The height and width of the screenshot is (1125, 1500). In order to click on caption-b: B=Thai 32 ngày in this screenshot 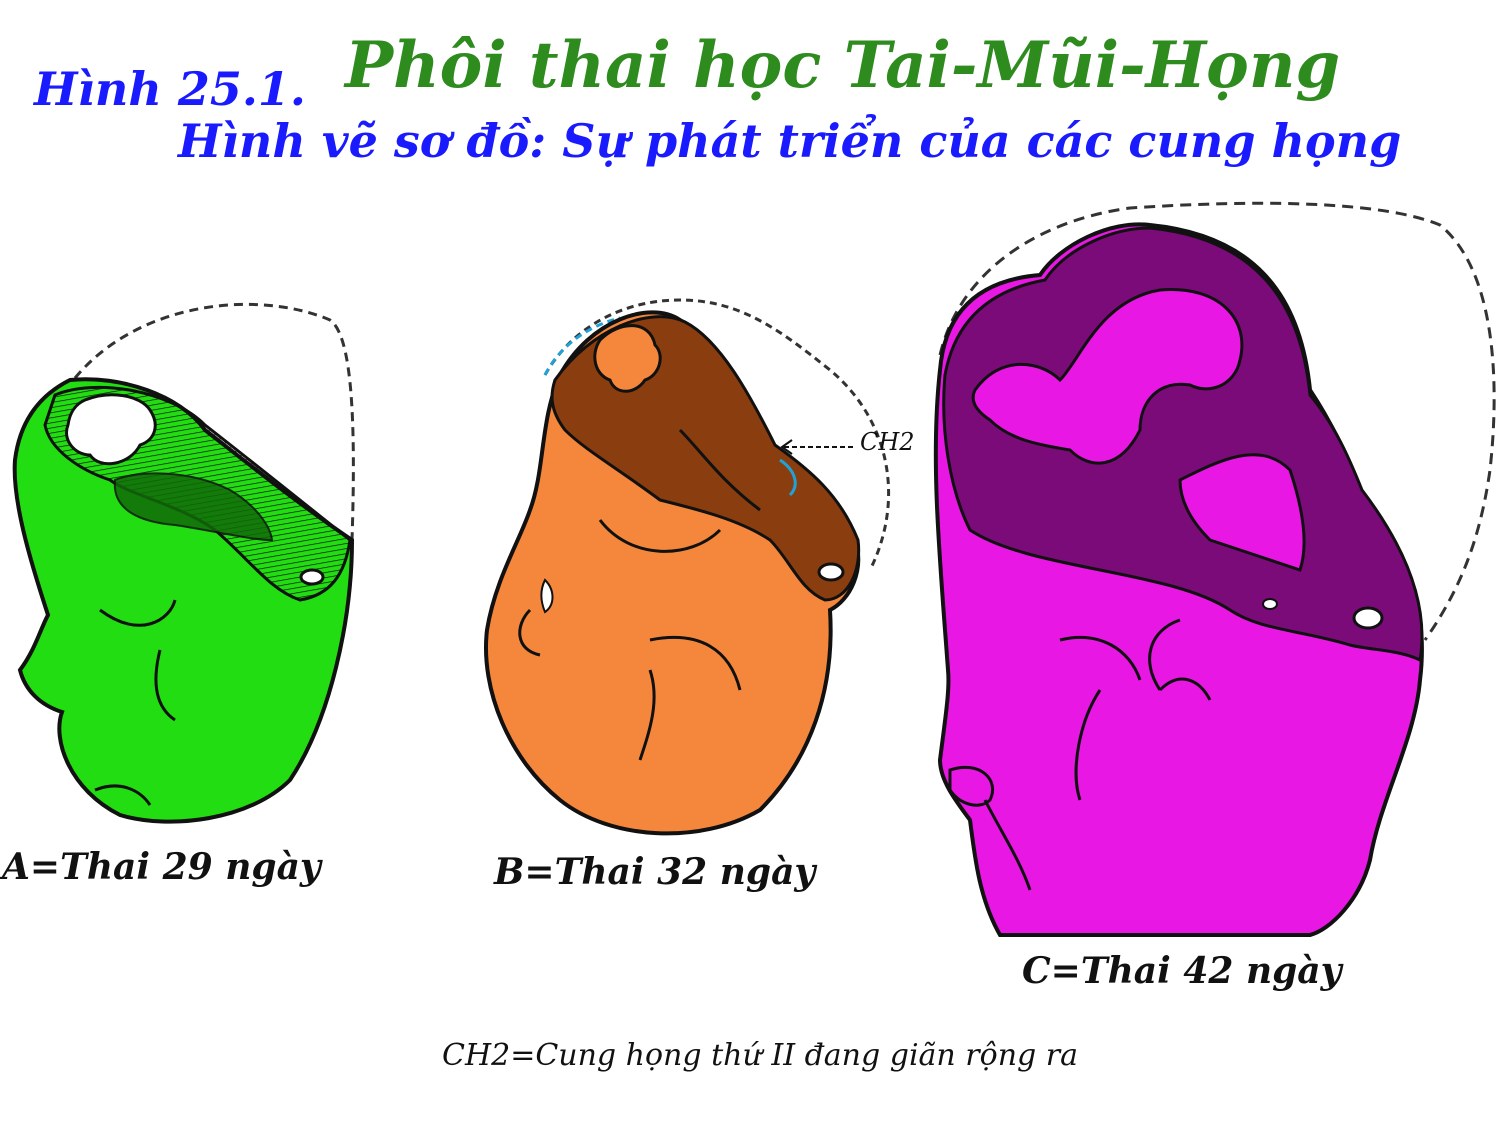, I will do `click(655, 872)`.